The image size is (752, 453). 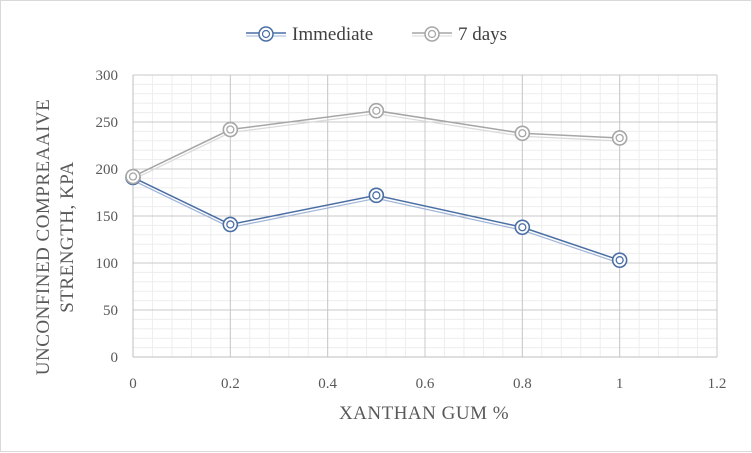 What do you see at coordinates (425, 384) in the screenshot?
I see `x-tick-label: 0.6` at bounding box center [425, 384].